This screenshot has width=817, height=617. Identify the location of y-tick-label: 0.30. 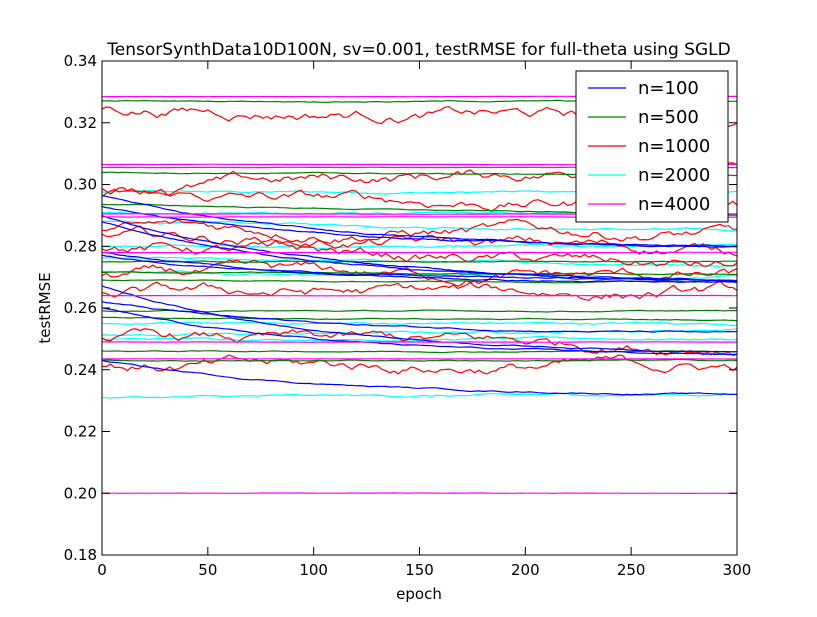
(80, 185).